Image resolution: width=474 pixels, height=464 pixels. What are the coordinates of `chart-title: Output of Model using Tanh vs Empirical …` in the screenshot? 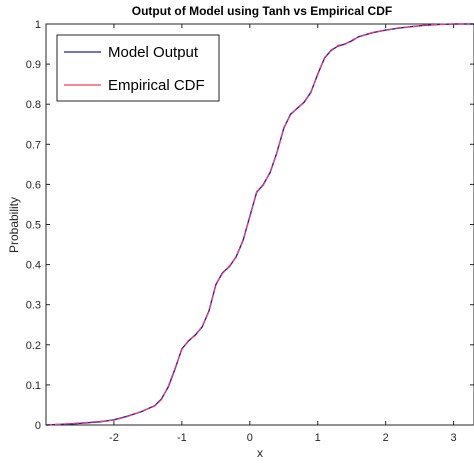 It's located at (262, 11).